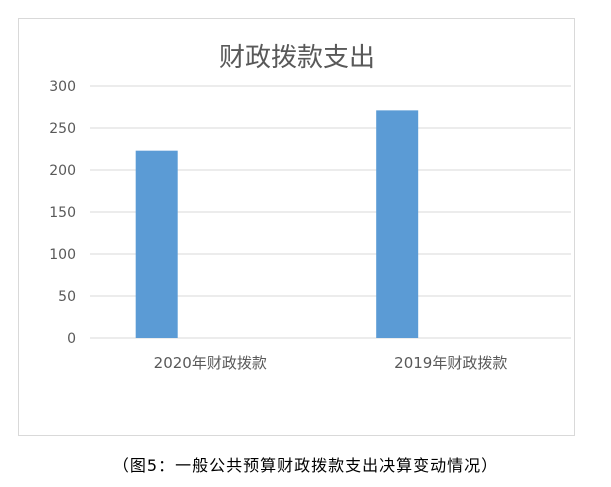 This screenshot has width=611, height=487. What do you see at coordinates (71, 339) in the screenshot?
I see `y-tick-label: 0` at bounding box center [71, 339].